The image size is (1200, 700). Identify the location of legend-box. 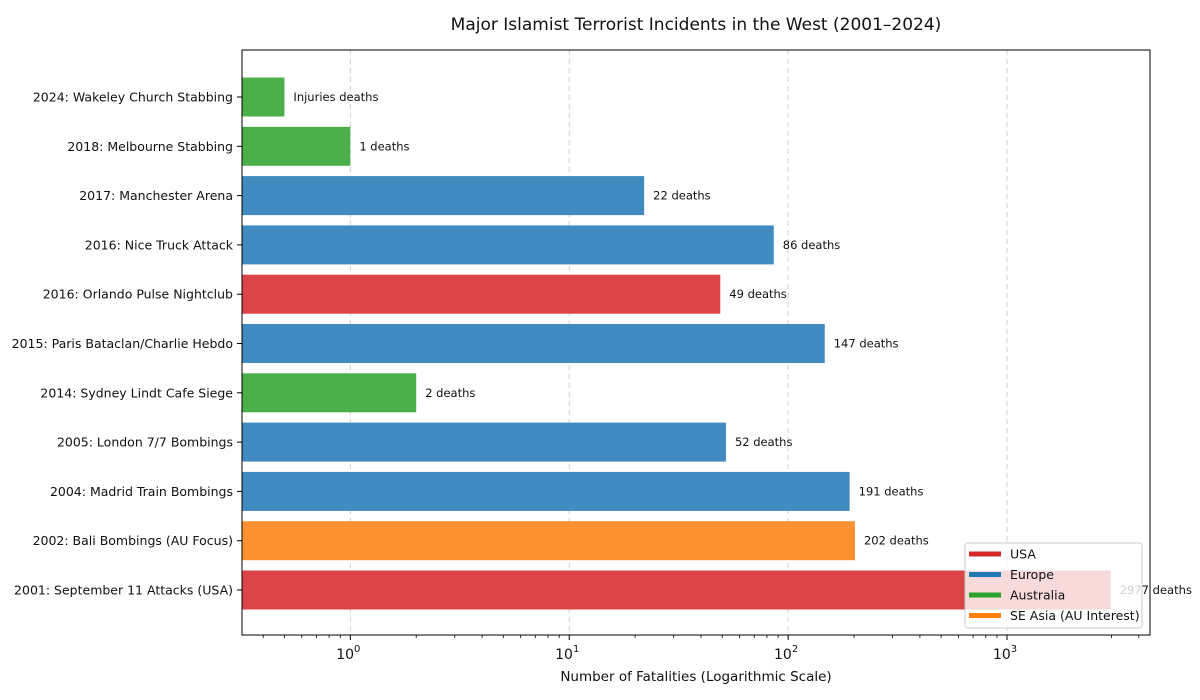
(1053, 585).